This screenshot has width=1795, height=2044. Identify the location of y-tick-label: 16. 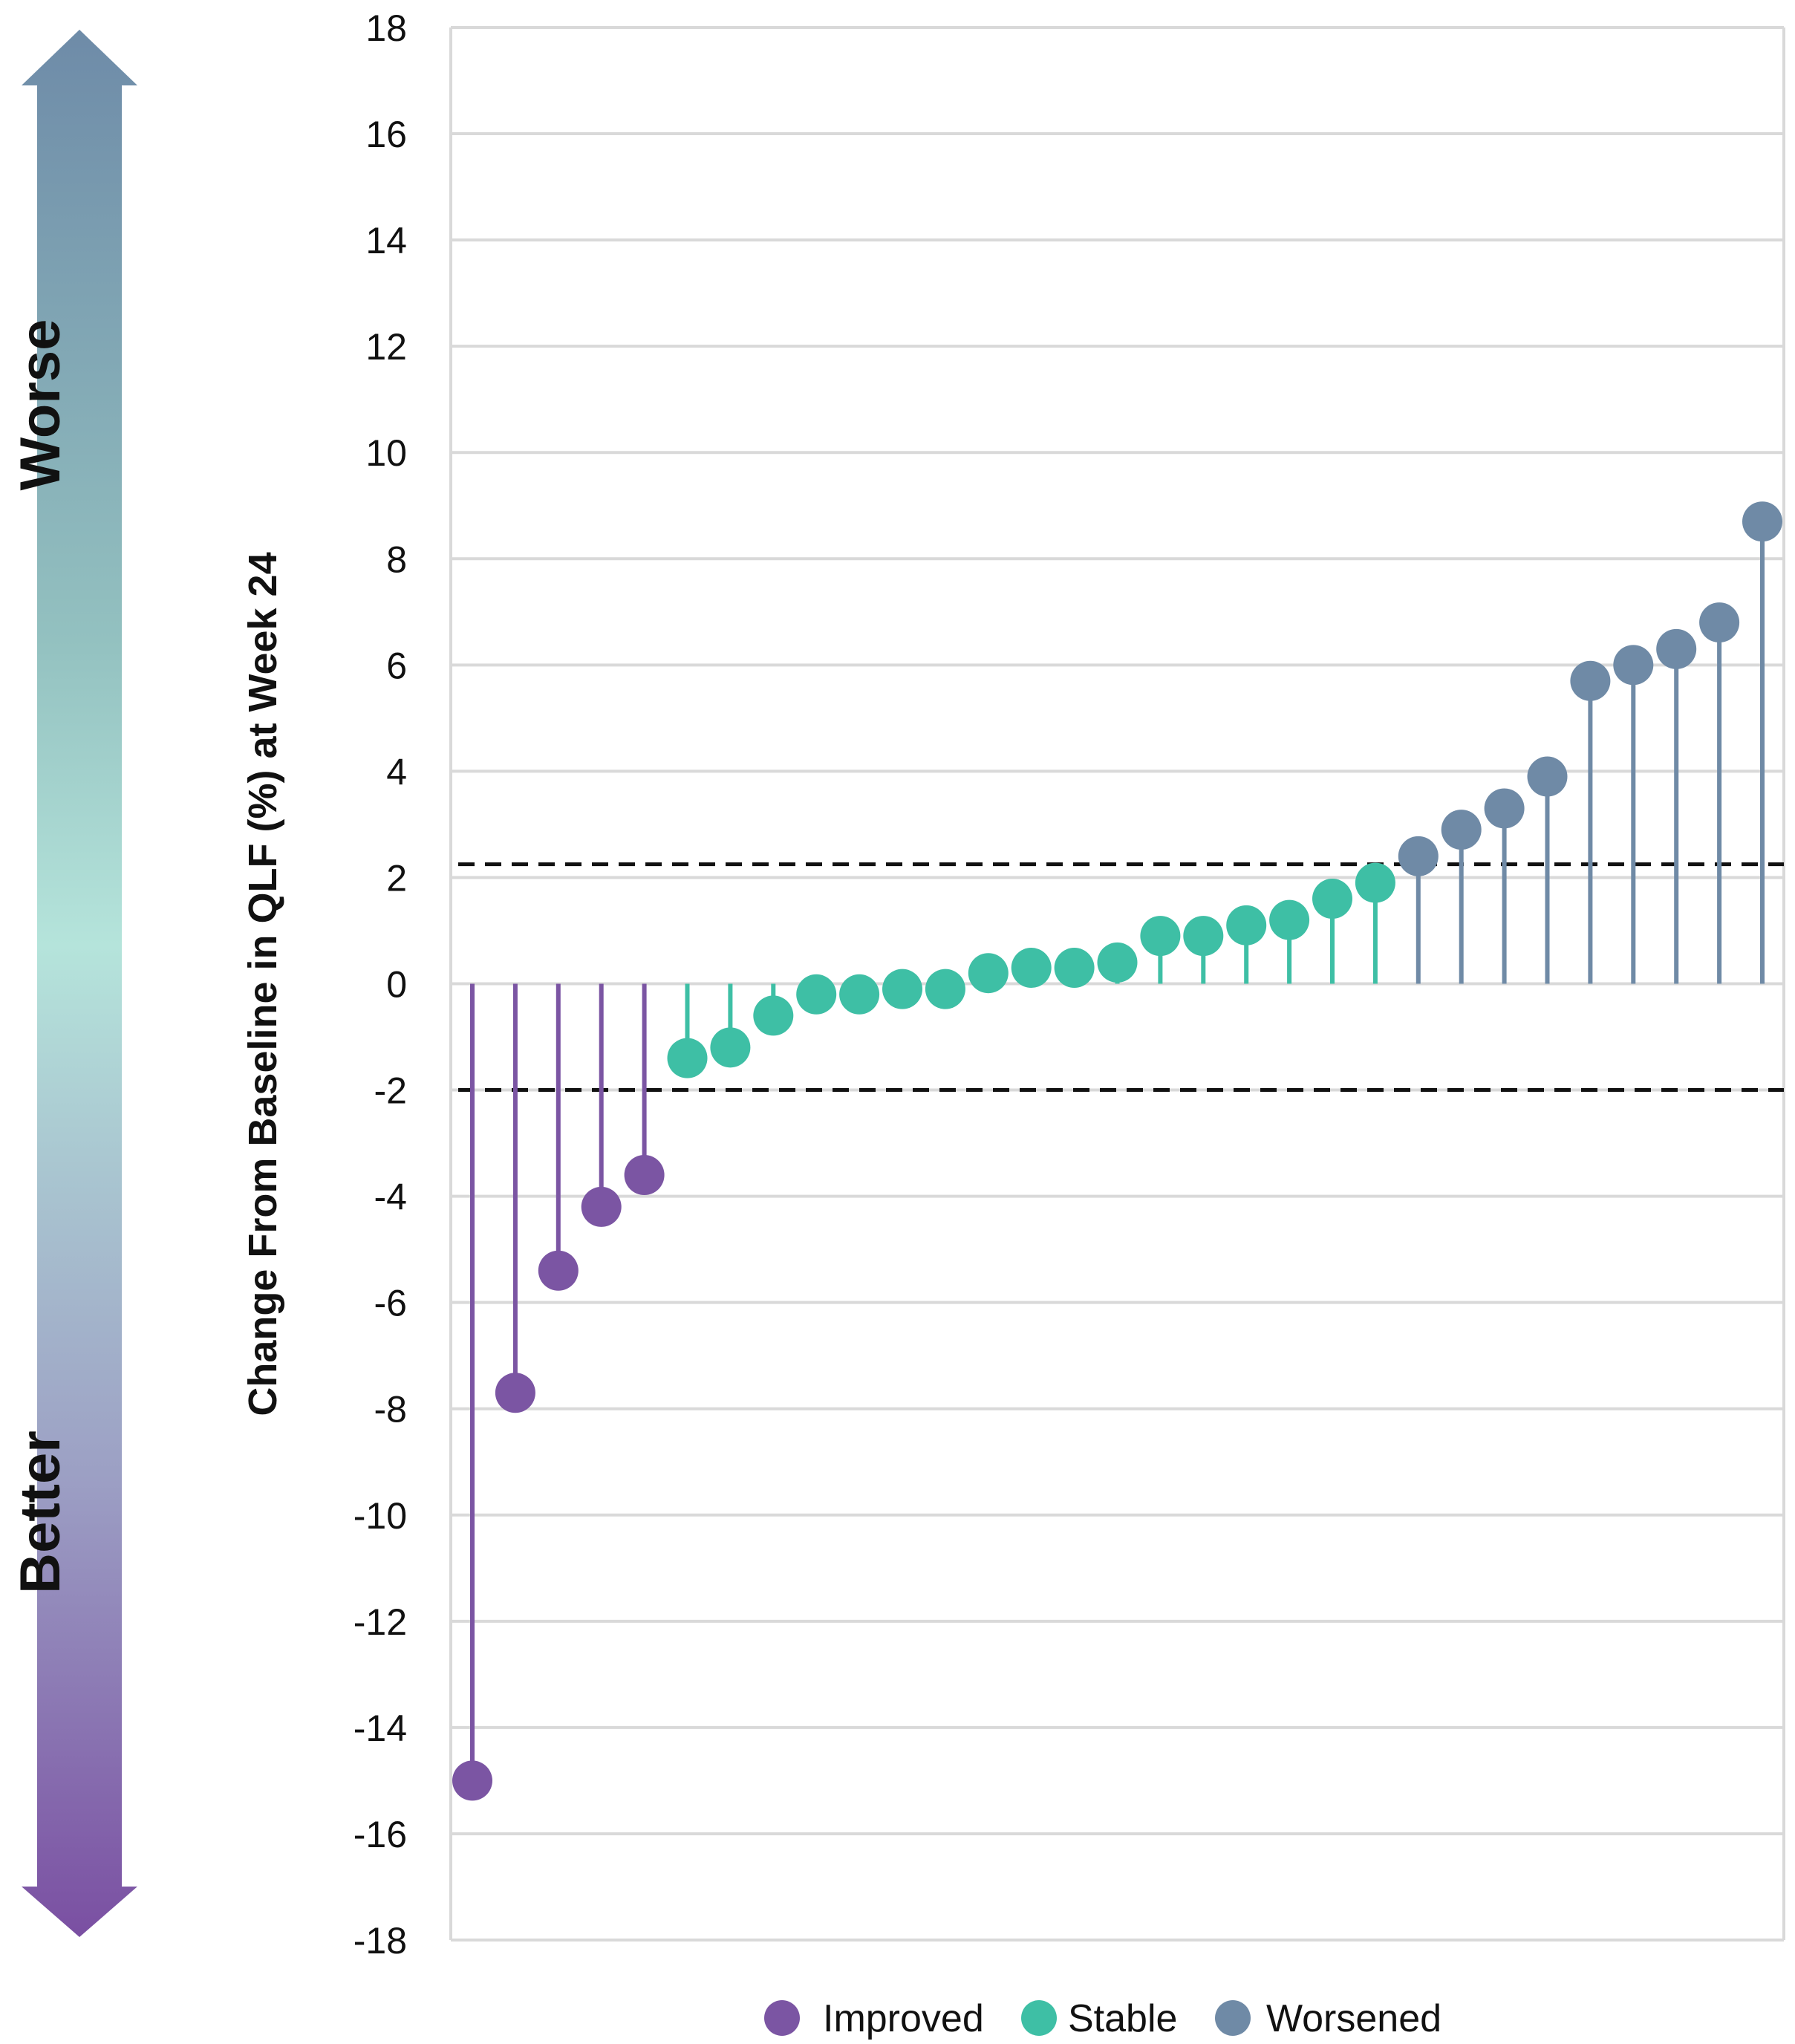
(386, 134).